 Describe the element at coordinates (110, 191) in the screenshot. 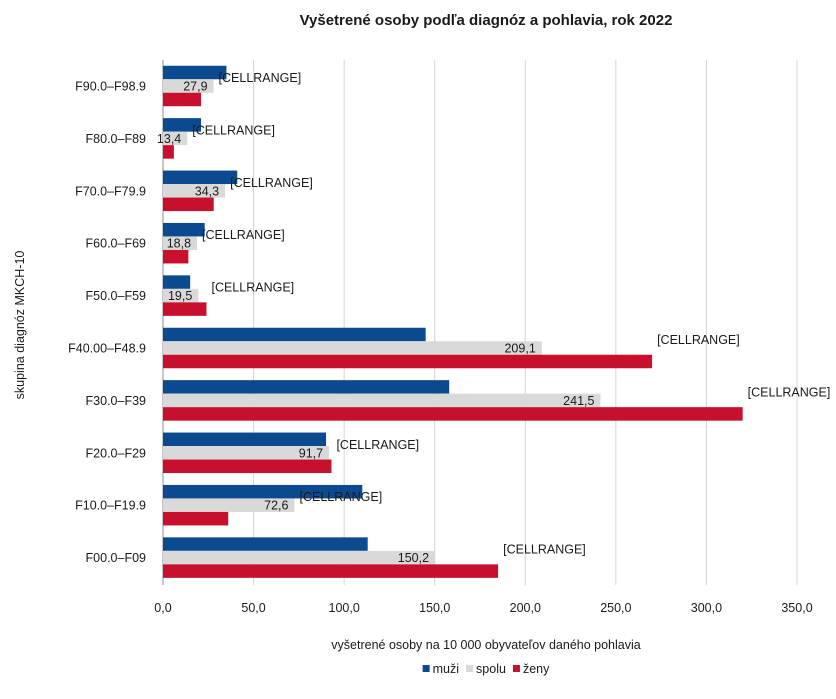

I see `category-label: F70.0–F79.9` at that location.